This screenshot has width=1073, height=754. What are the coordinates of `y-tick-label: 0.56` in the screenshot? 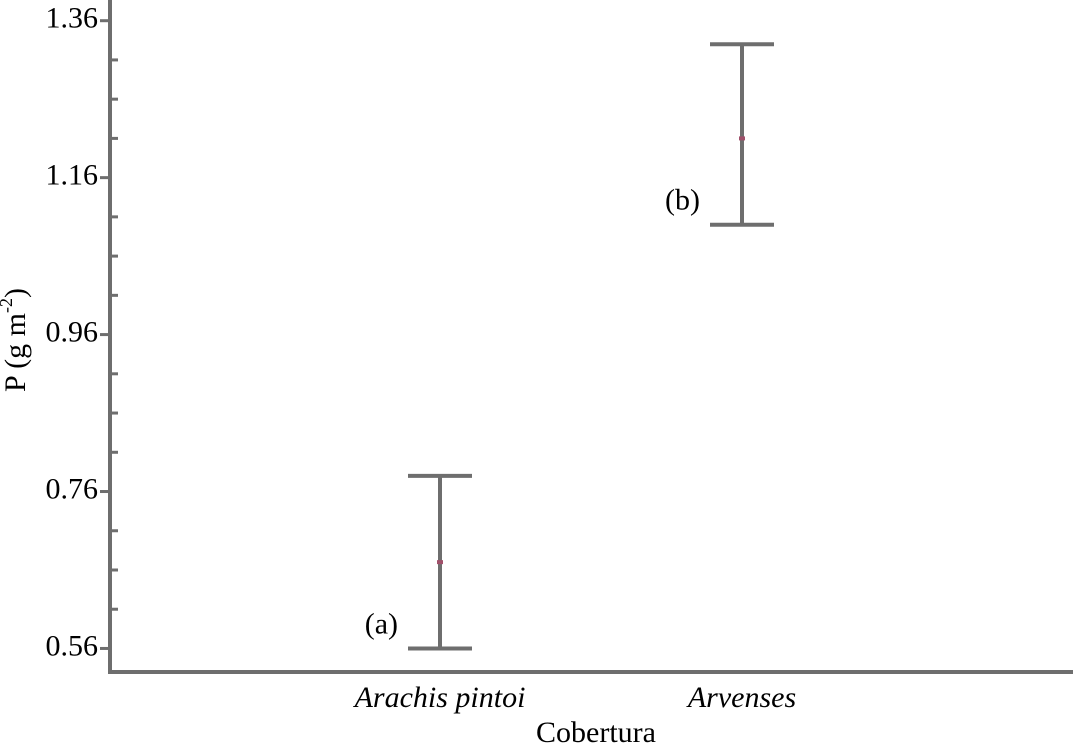 It's located at (72, 645).